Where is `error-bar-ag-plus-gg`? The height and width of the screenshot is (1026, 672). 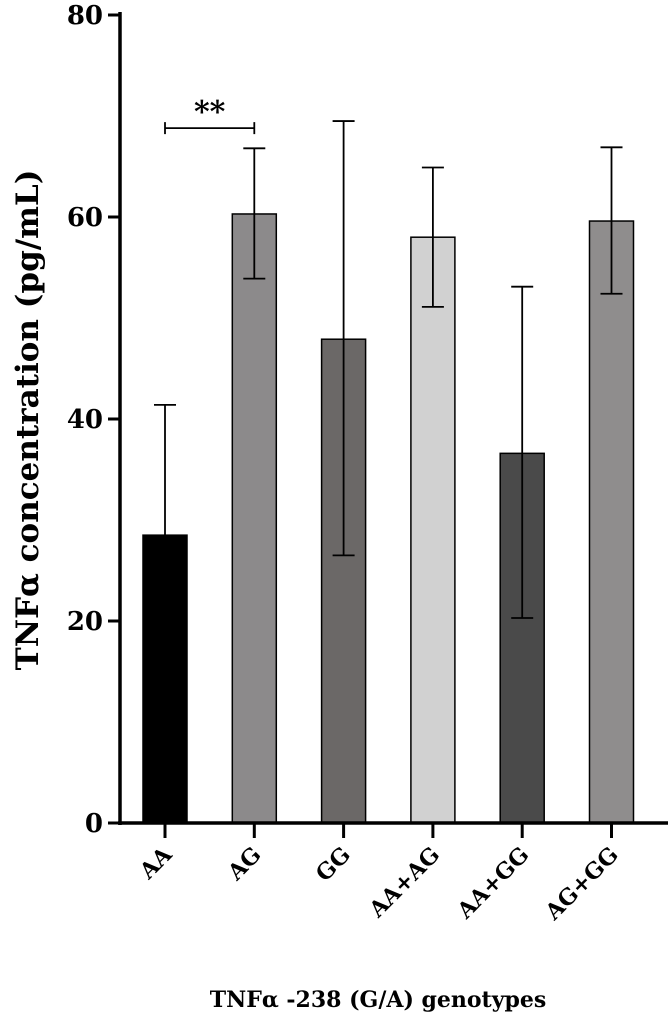
error-bar-ag-plus-gg is located at coordinates (611, 220).